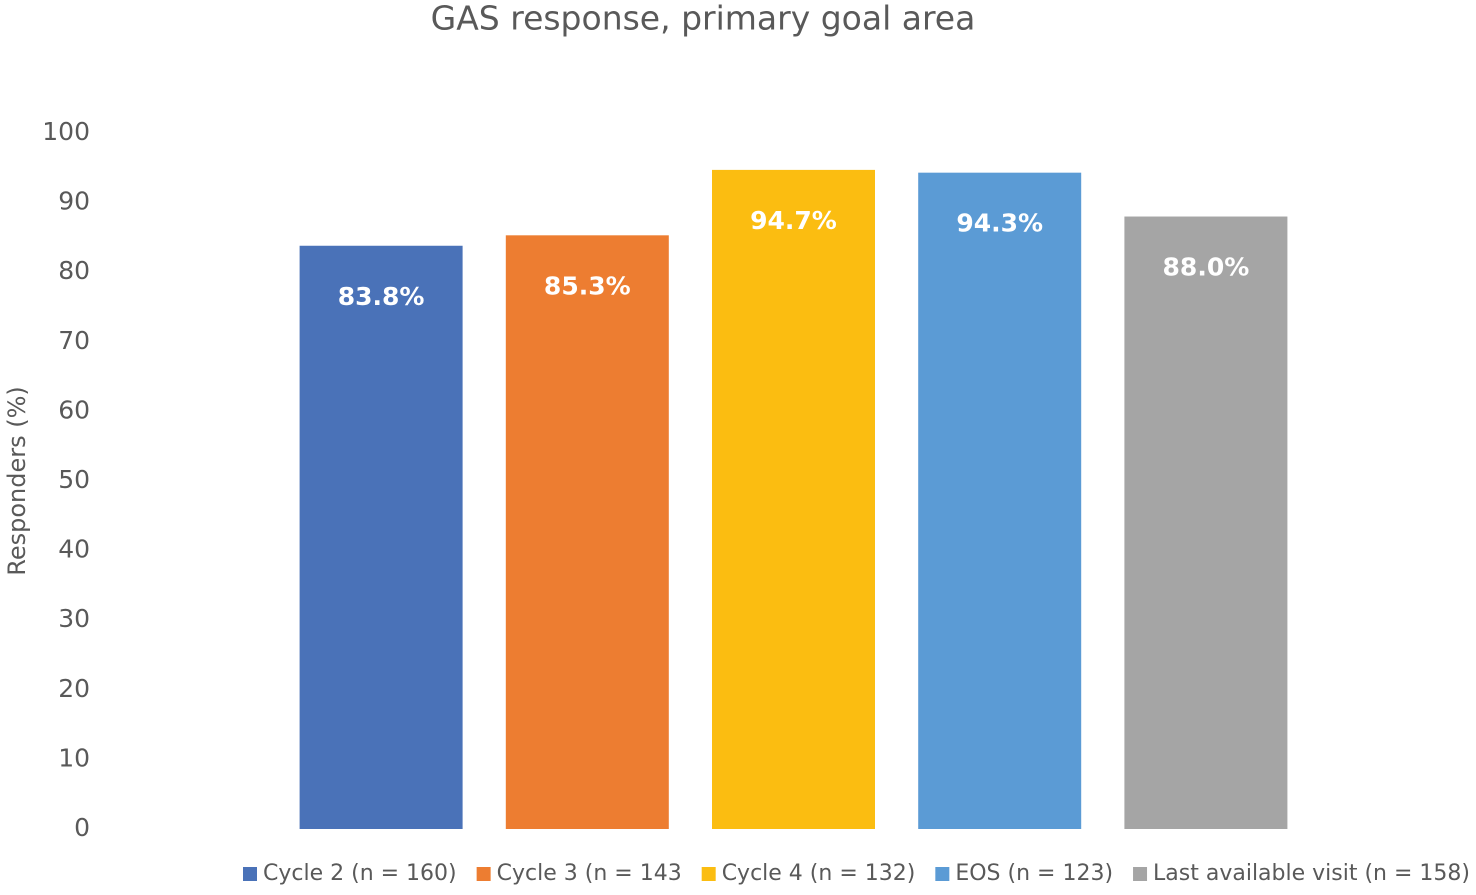 Image resolution: width=1476 pixels, height=895 pixels. What do you see at coordinates (74, 270) in the screenshot?
I see `y-tick-label: 80` at bounding box center [74, 270].